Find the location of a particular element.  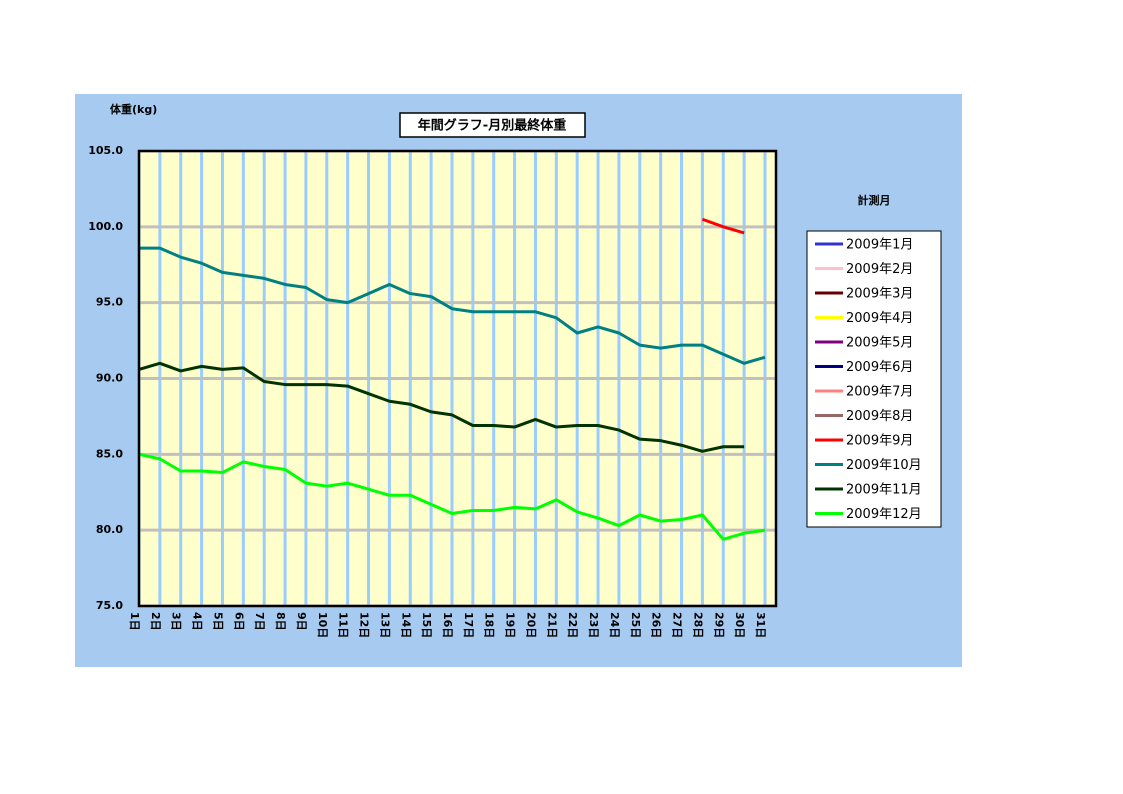

legend-label: 2009年2月 is located at coordinates (879, 269).